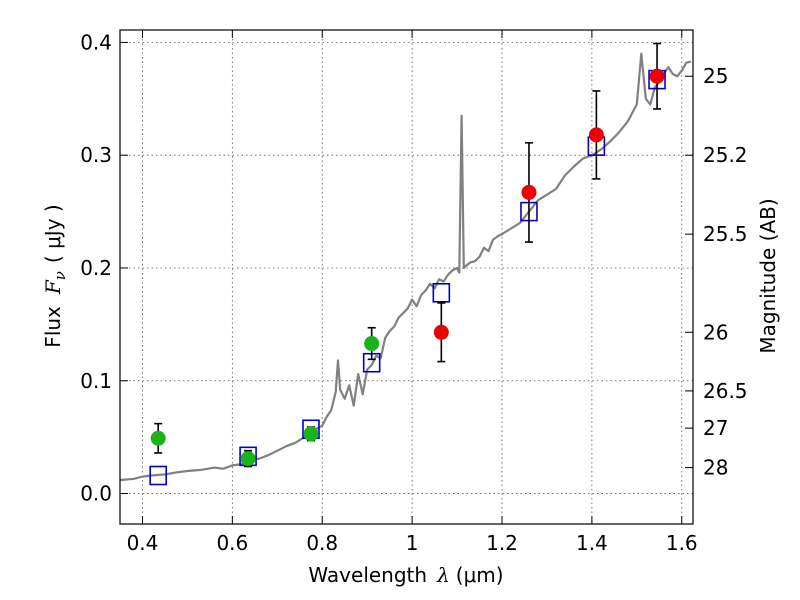 The height and width of the screenshot is (600, 800). What do you see at coordinates (322, 543) in the screenshot?
I see `x-tick-label: 0.8` at bounding box center [322, 543].